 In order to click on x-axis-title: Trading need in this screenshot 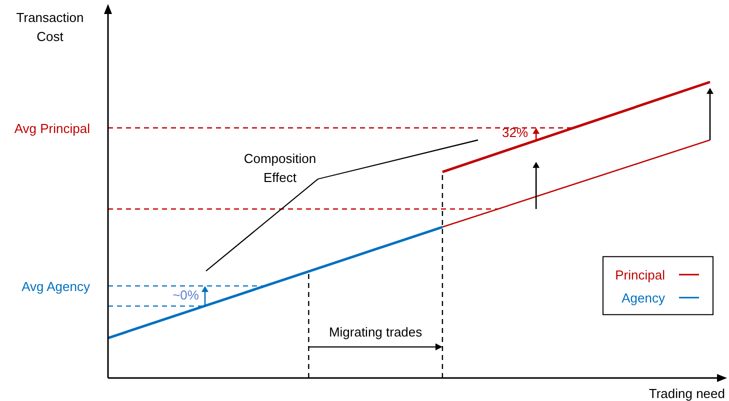, I will do `click(686, 393)`.